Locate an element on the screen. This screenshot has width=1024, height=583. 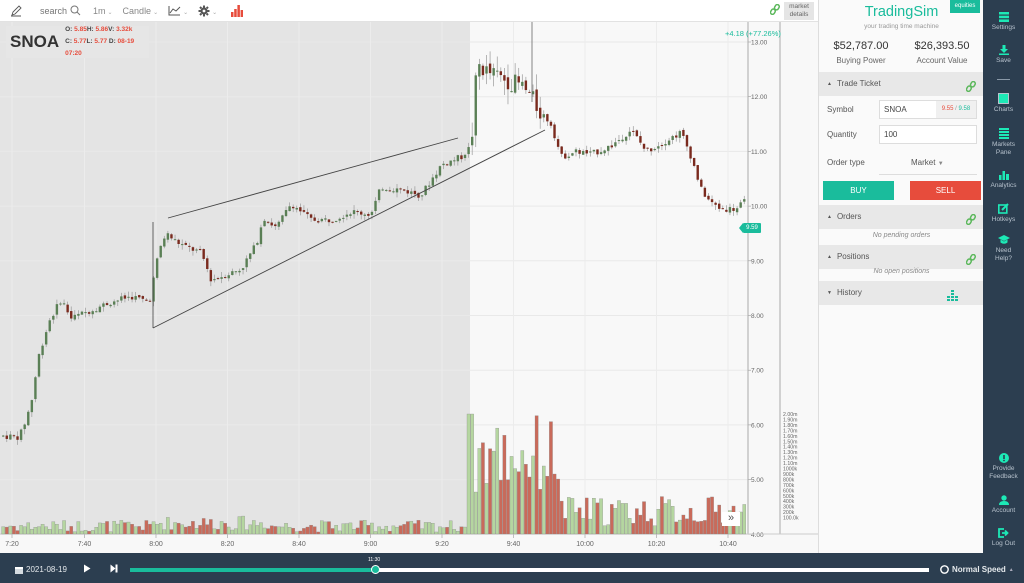
chart-type-label: Candle is located at coordinates (137, 10).